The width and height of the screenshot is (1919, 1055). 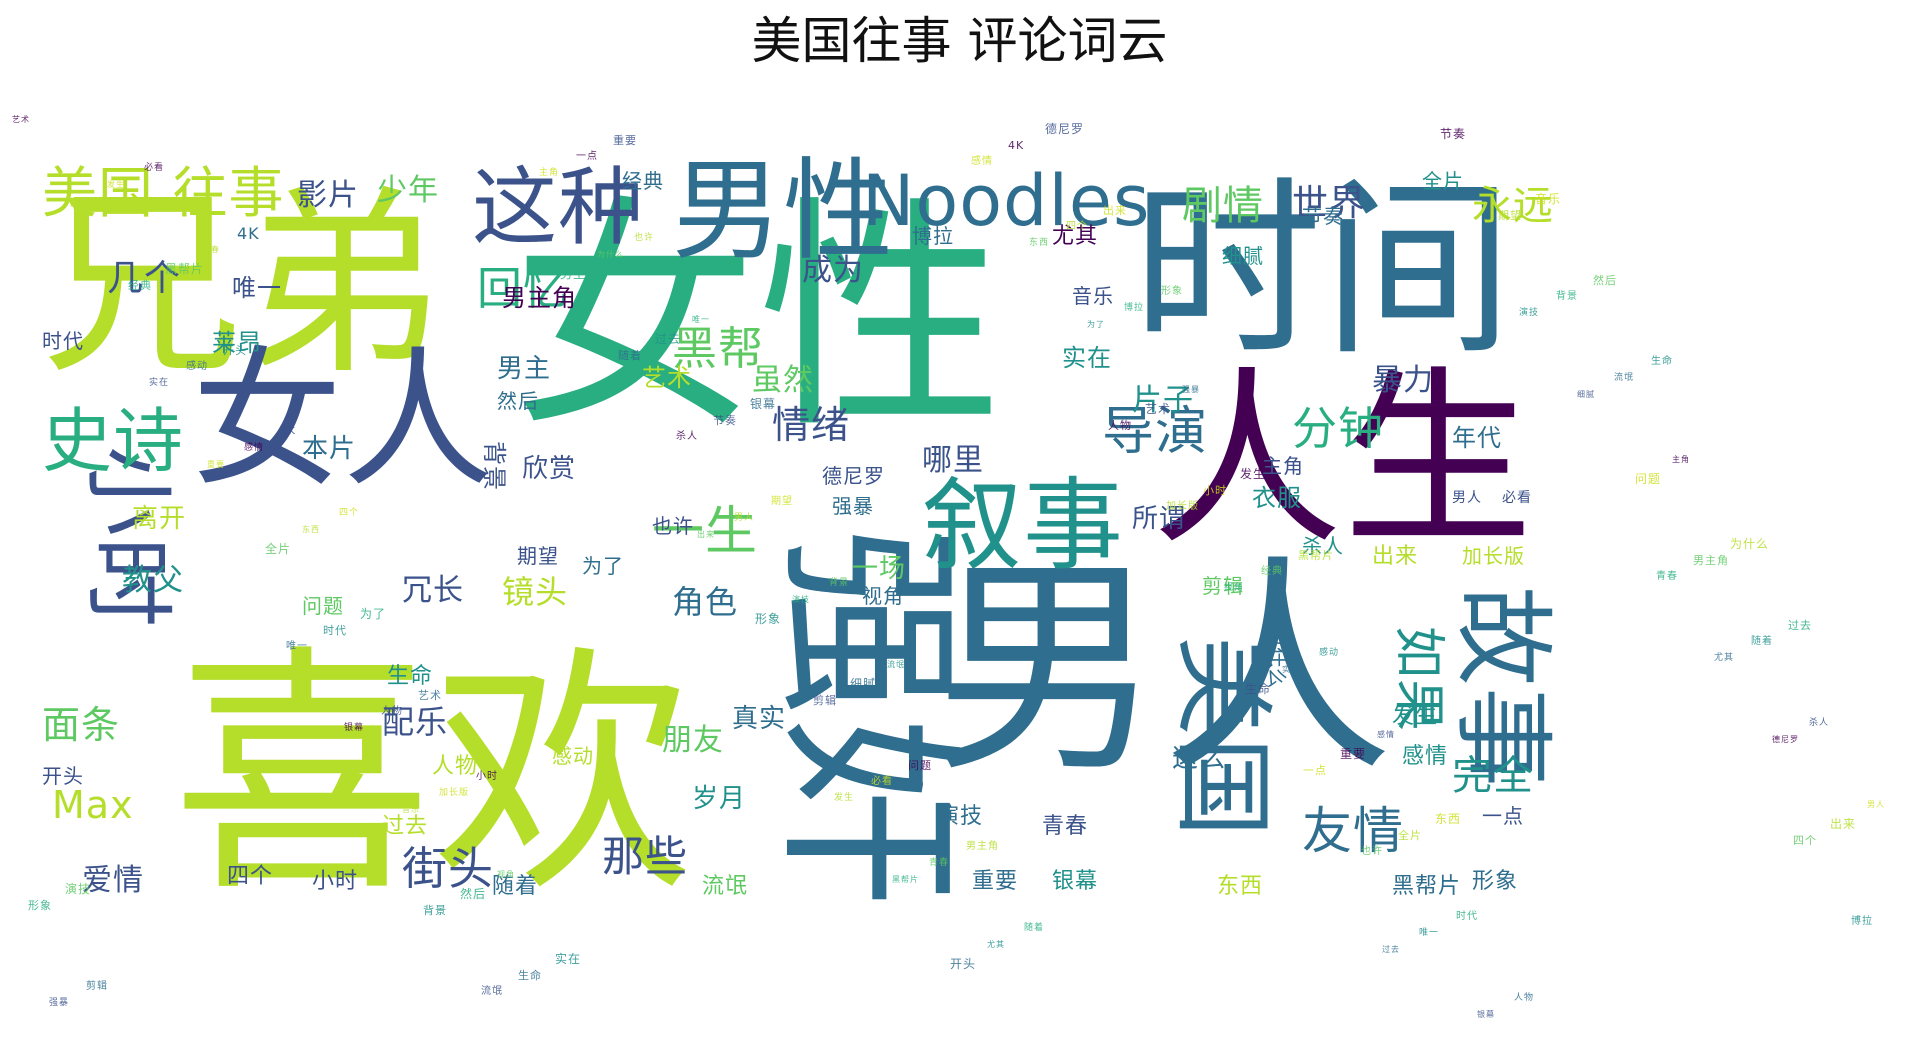 I want to click on word-101: 强暴, so click(x=853, y=506).